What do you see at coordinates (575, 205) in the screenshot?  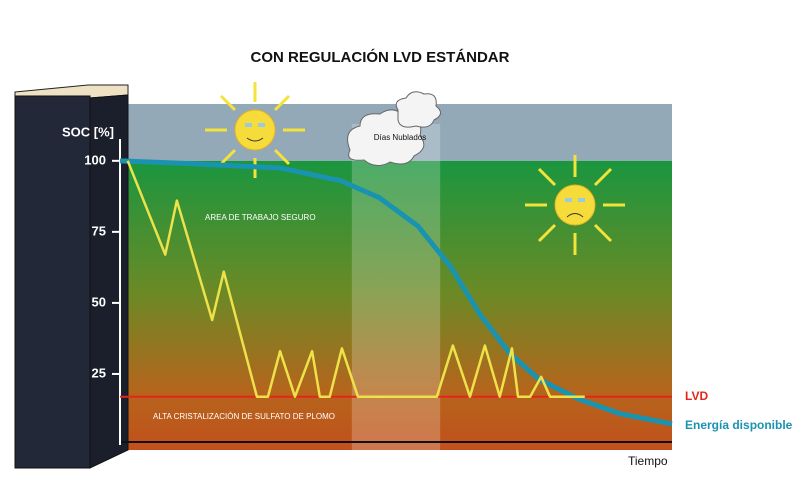 I see `sad-sun` at bounding box center [575, 205].